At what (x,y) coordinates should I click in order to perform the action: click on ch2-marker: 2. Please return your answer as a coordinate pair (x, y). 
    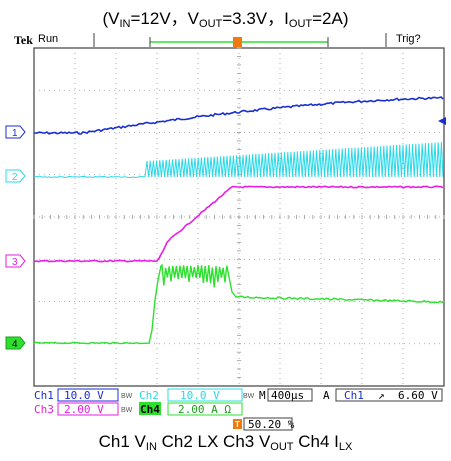
    Looking at the image, I should click on (15, 176).